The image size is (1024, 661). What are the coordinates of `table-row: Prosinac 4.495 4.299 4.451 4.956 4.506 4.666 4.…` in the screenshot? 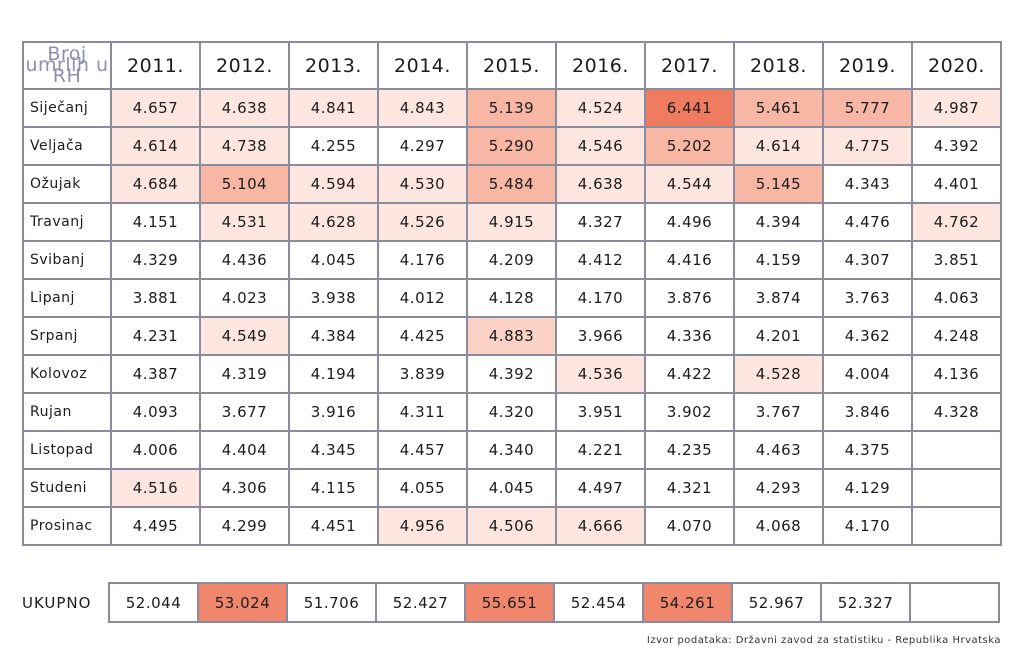 It's located at (512, 526).